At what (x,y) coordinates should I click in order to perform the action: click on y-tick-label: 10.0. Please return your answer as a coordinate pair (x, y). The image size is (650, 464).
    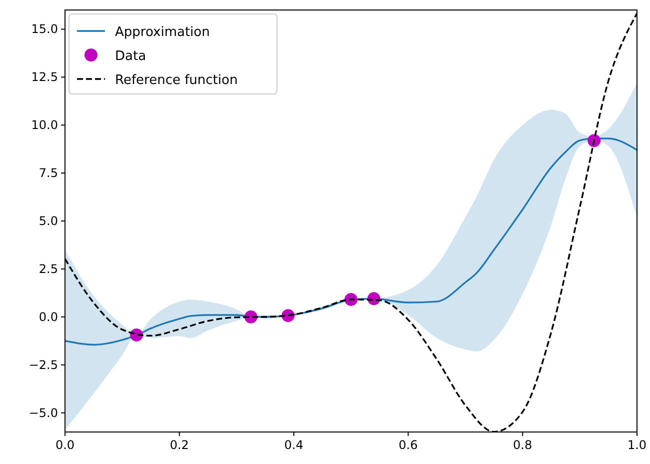
    Looking at the image, I should click on (44, 125).